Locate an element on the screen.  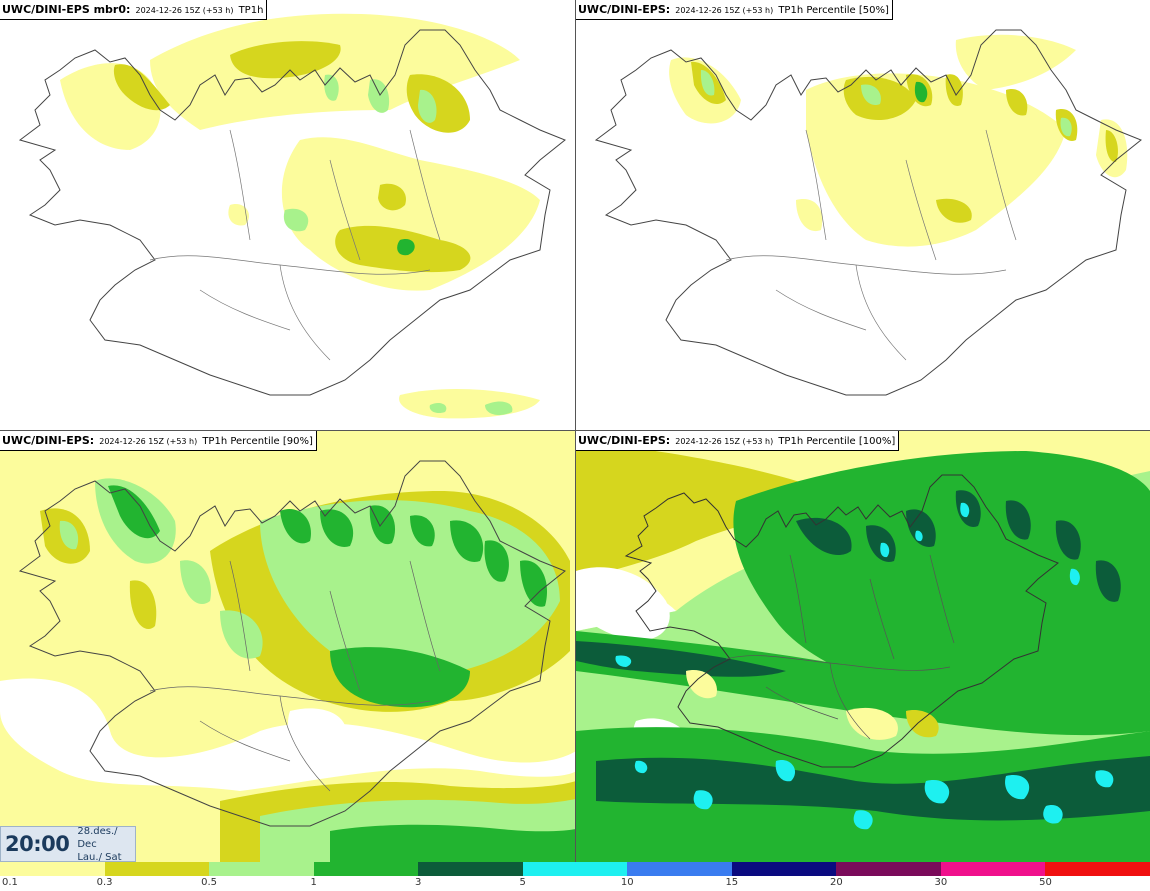
colorbar-labels: 0.1 0.3 0.5 1 3 5 10 15 20 30 50 is located at coordinates (575, 883).